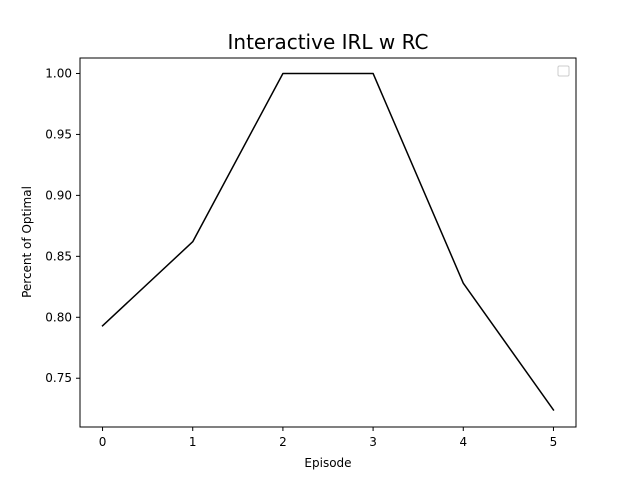 The image size is (640, 485). I want to click on x-tick-label: 1, so click(193, 442).